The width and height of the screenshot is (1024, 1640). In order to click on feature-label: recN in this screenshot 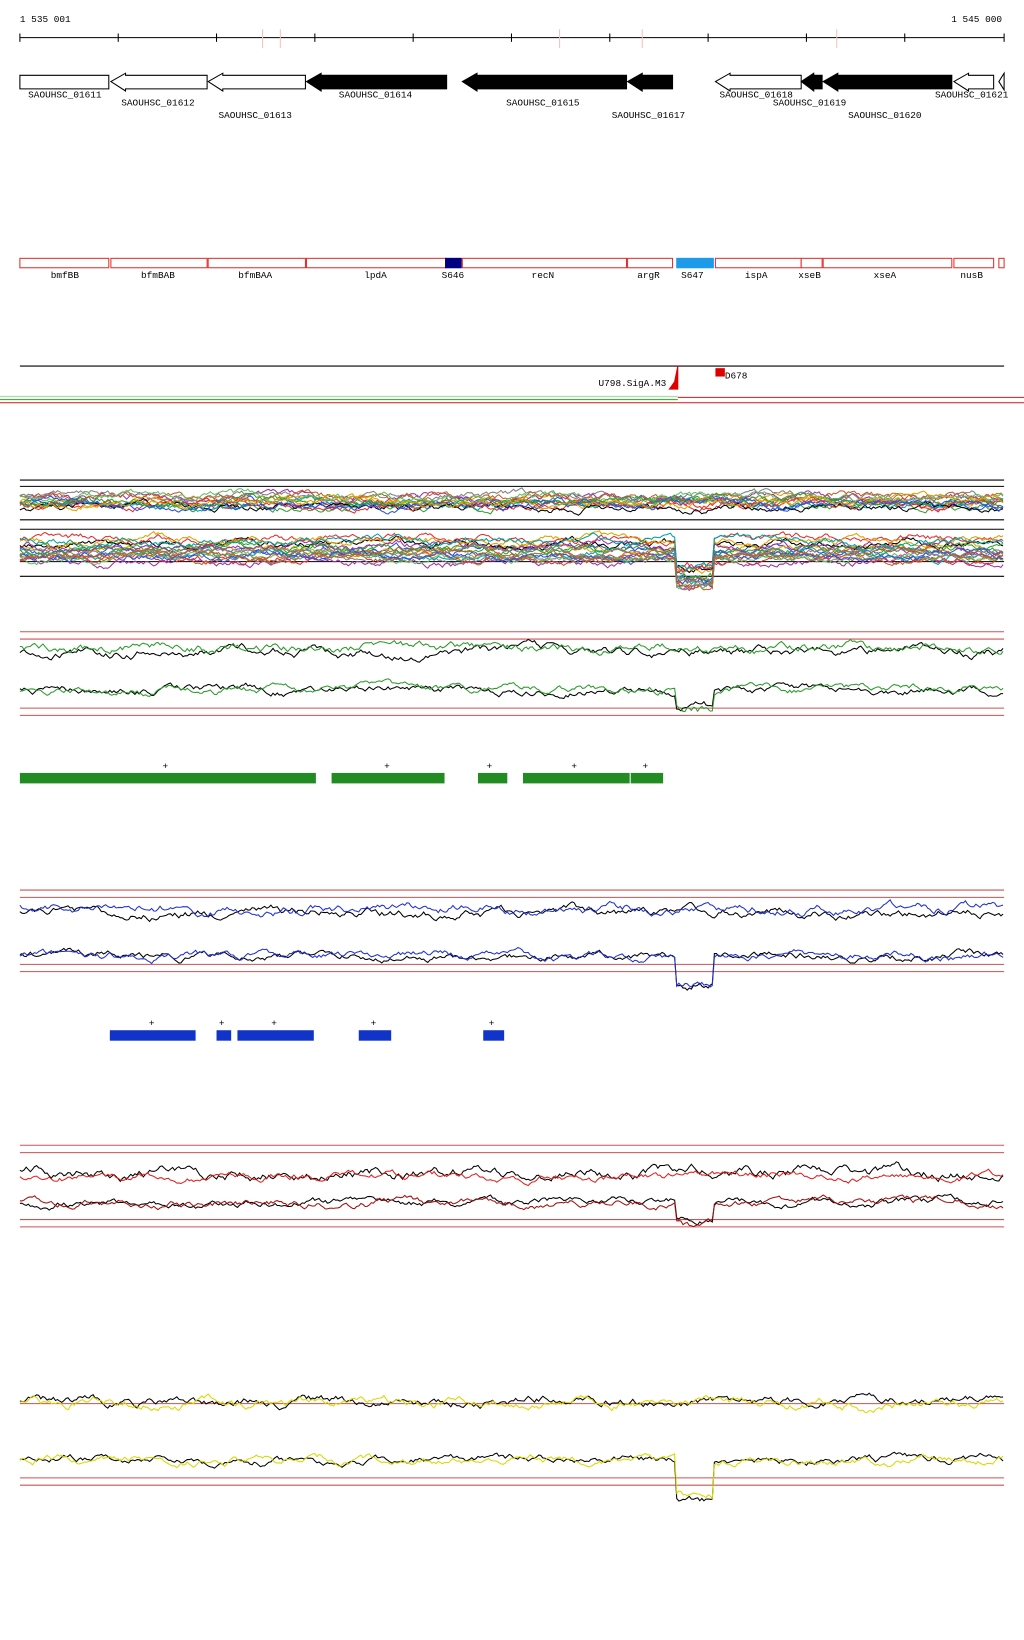, I will do `click(543, 275)`.